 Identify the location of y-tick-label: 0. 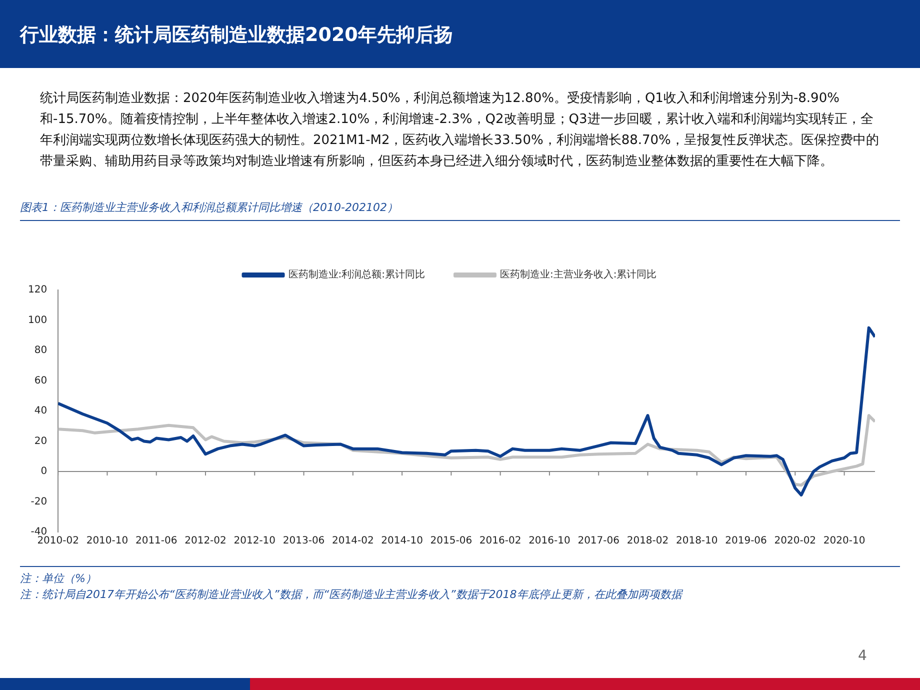
(44, 472).